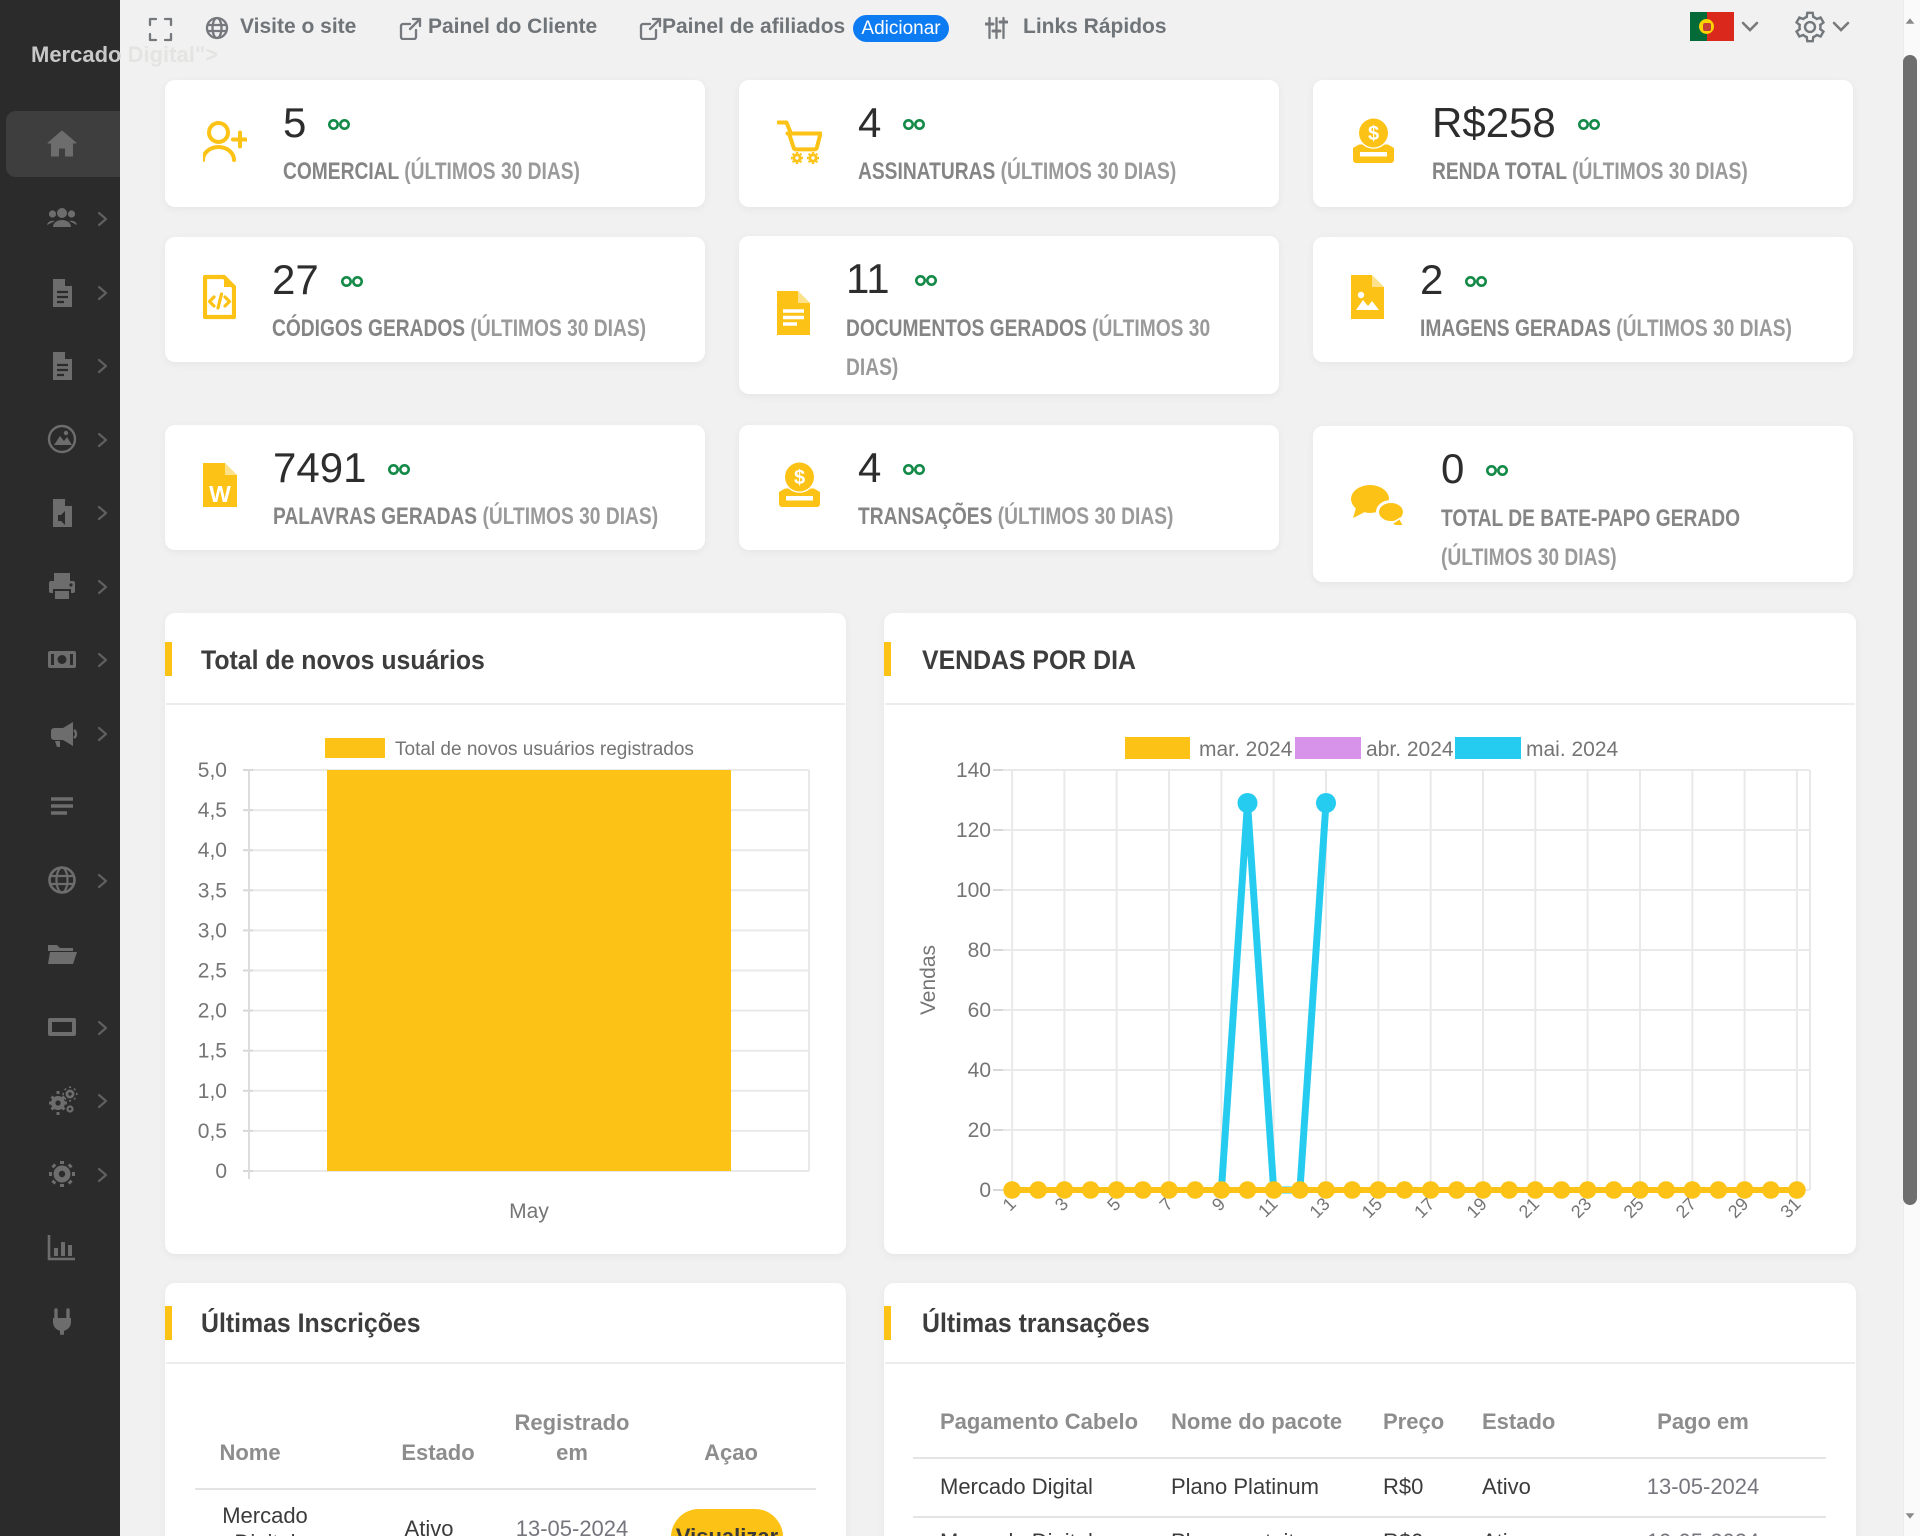 This screenshot has width=1920, height=1536. I want to click on svg-text: 3,5, so click(212, 890).